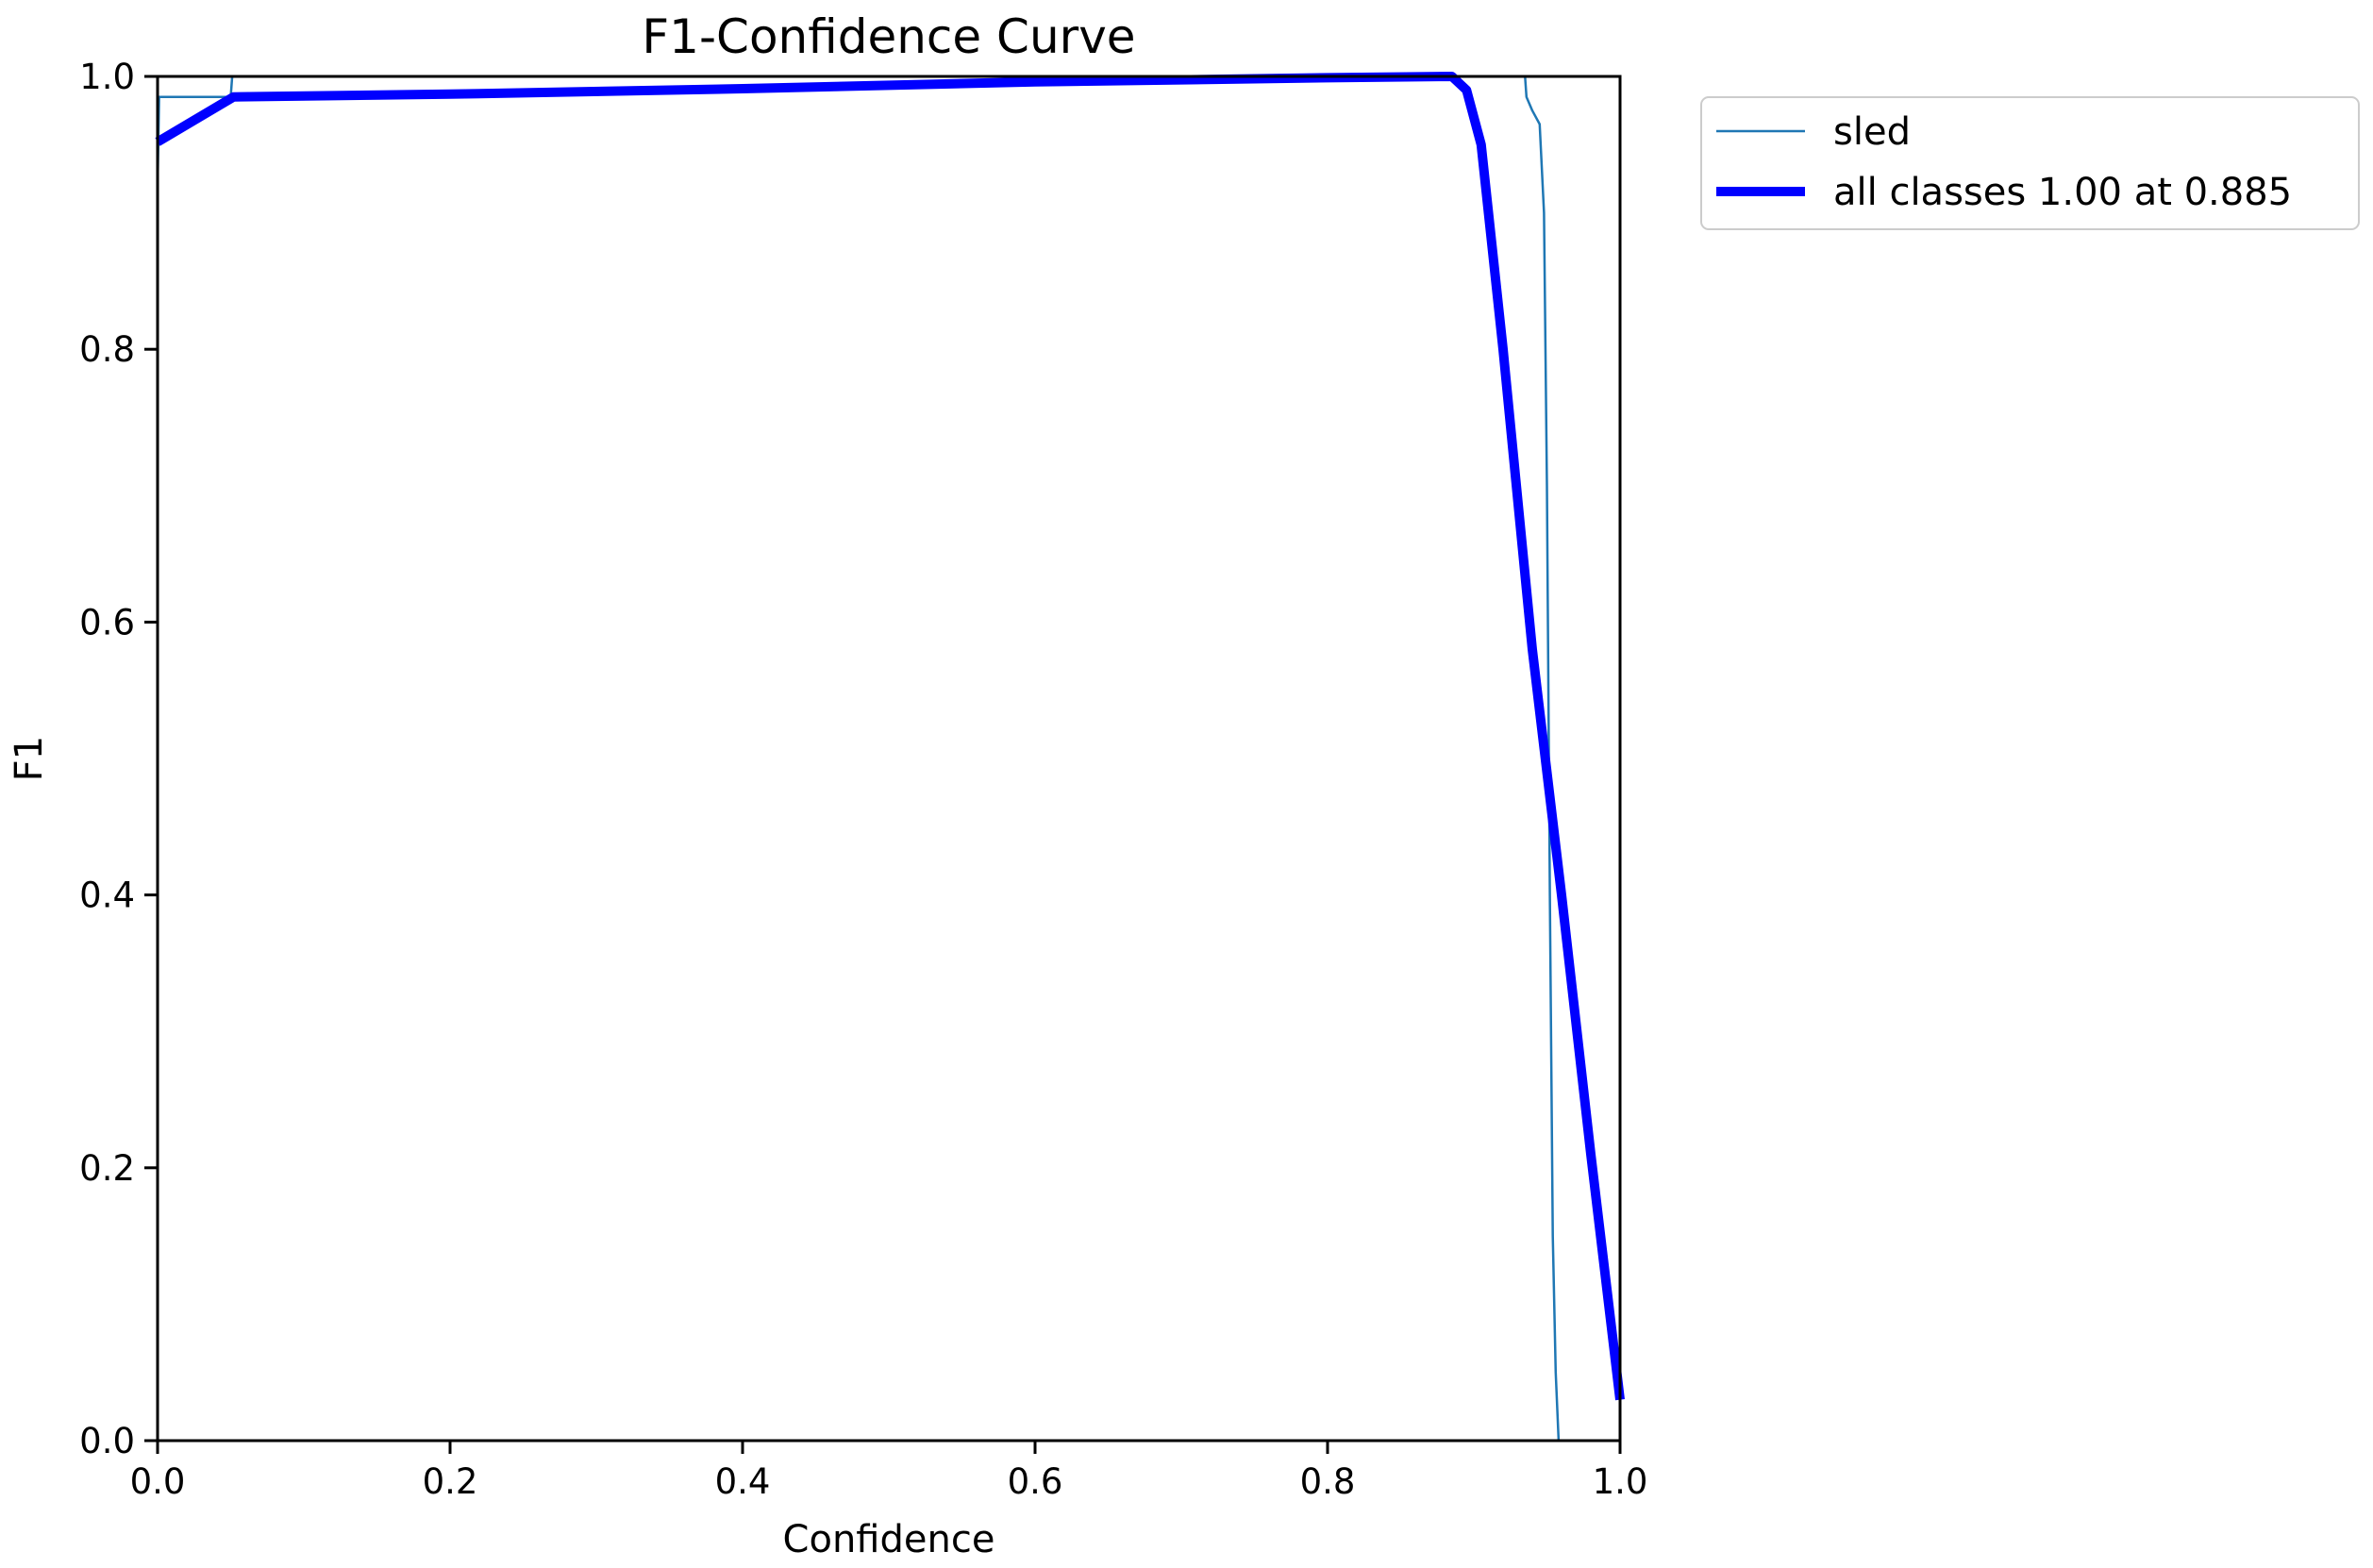 Image resolution: width=2373 pixels, height=1568 pixels. I want to click on x-tick-label: 0.4, so click(743, 1481).